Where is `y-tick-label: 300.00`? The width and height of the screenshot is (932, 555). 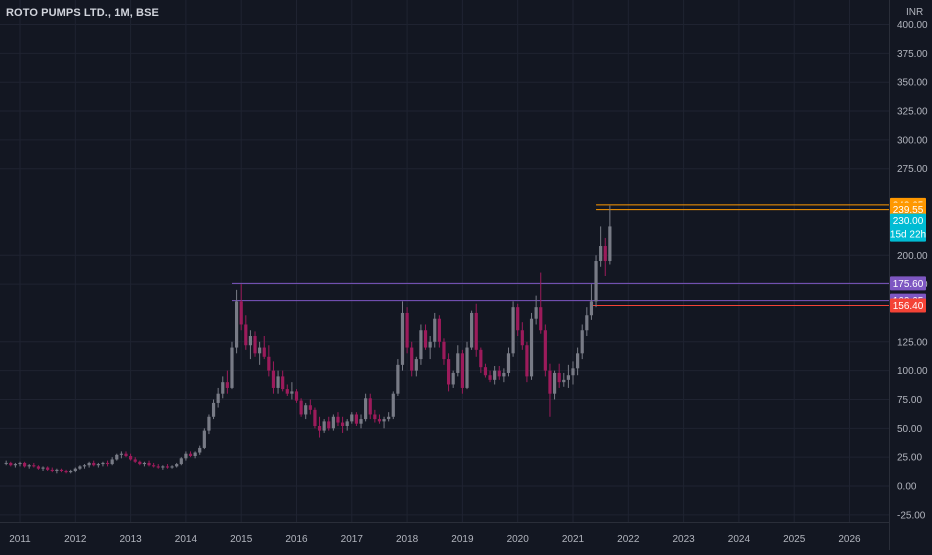
y-tick-label: 300.00 is located at coordinates (912, 140).